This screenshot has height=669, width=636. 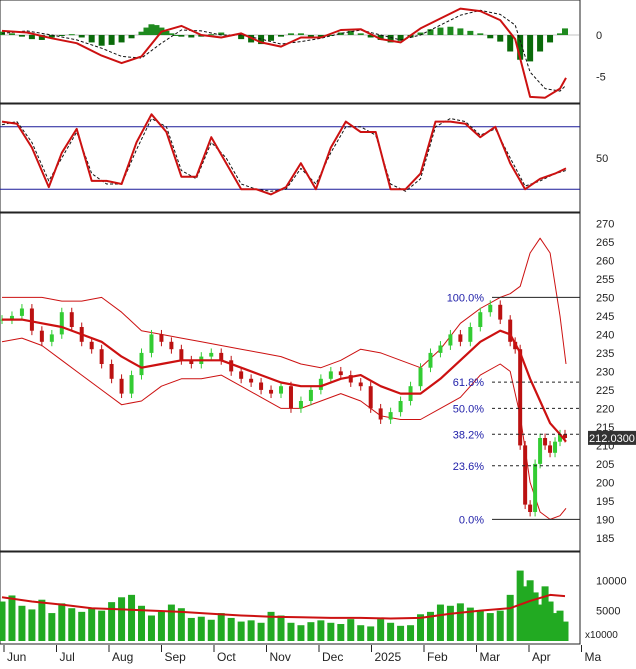 I want to click on price-tick-label: 260, so click(x=605, y=261).